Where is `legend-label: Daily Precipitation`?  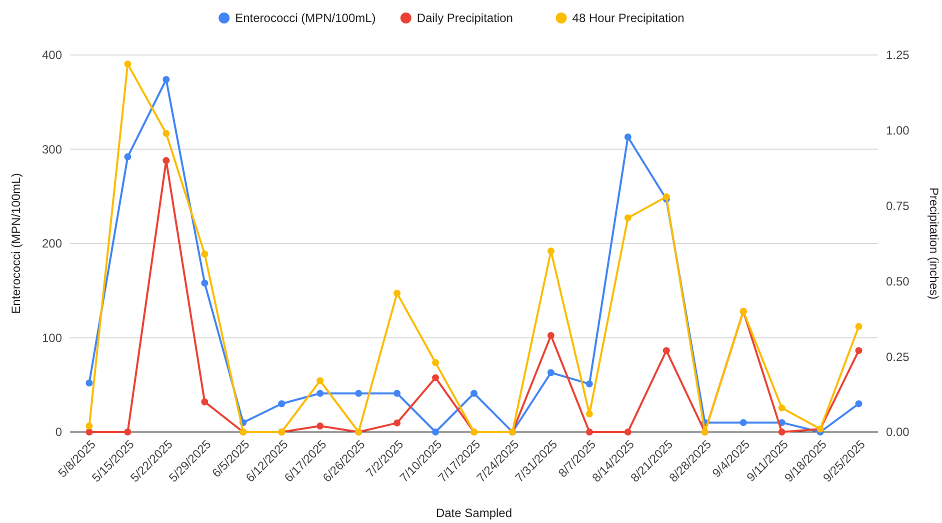 legend-label: Daily Precipitation is located at coordinates (464, 18).